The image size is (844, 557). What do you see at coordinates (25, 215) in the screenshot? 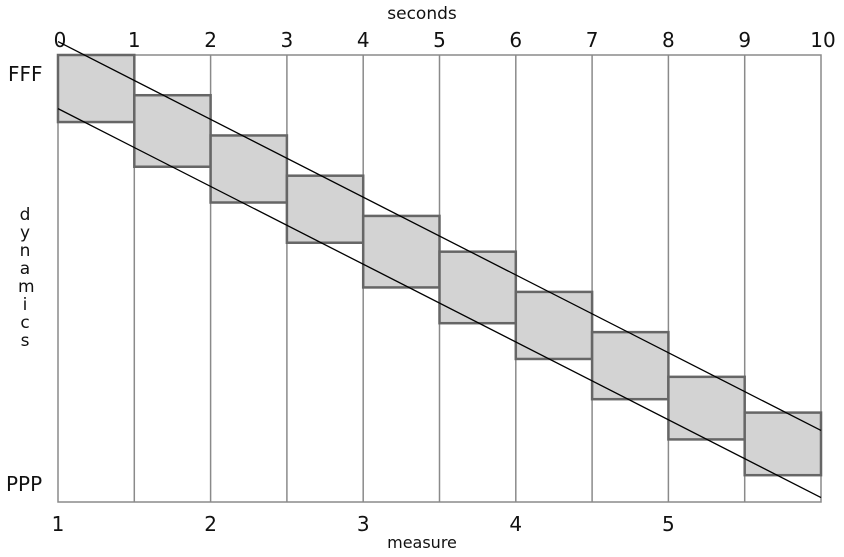
I see `y-axis-title-letter: d` at bounding box center [25, 215].